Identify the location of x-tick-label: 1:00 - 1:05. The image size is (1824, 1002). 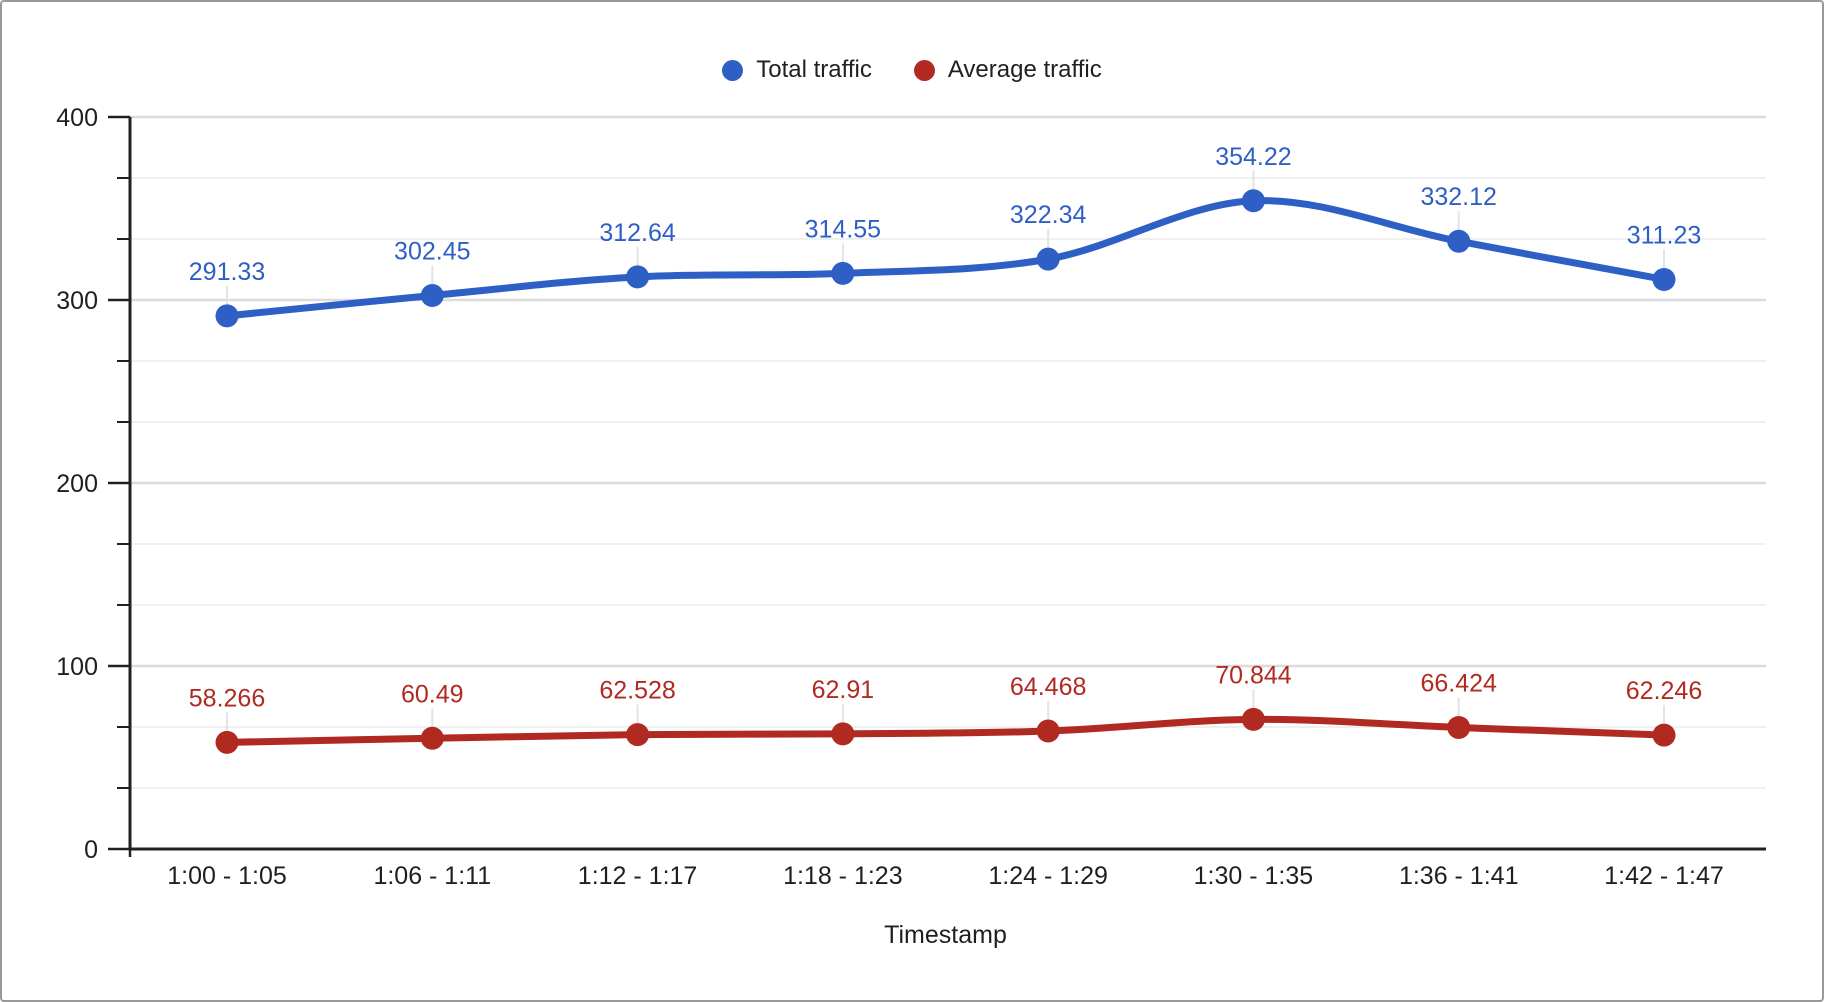
(227, 876).